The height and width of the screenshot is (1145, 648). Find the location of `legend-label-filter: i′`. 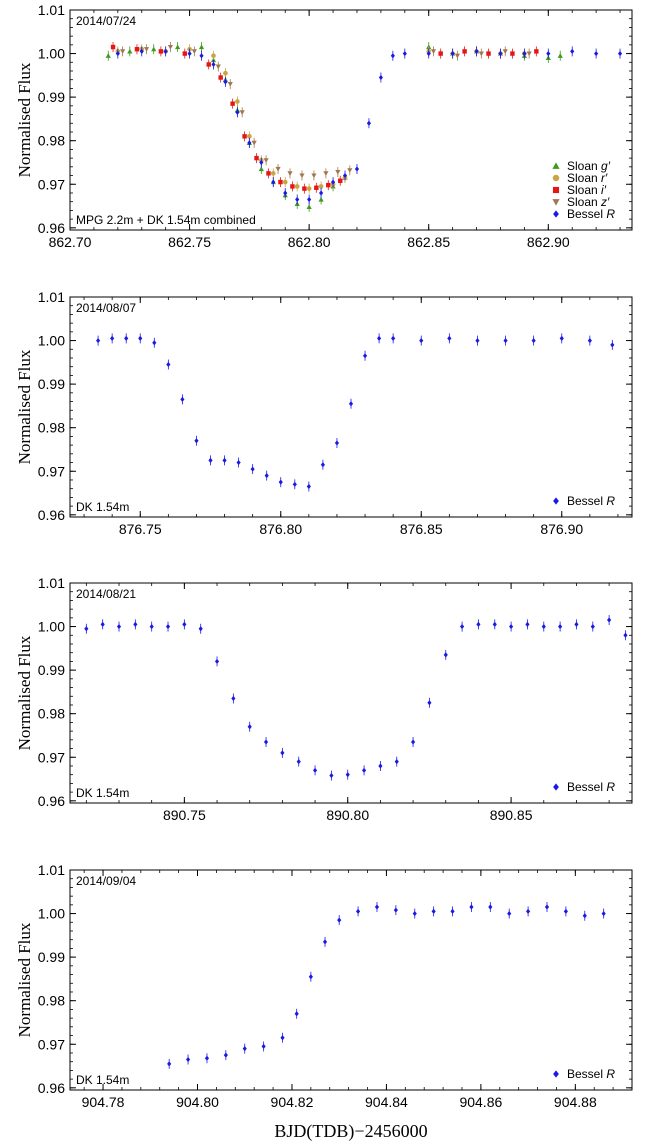

legend-label-filter: i′ is located at coordinates (604, 190).